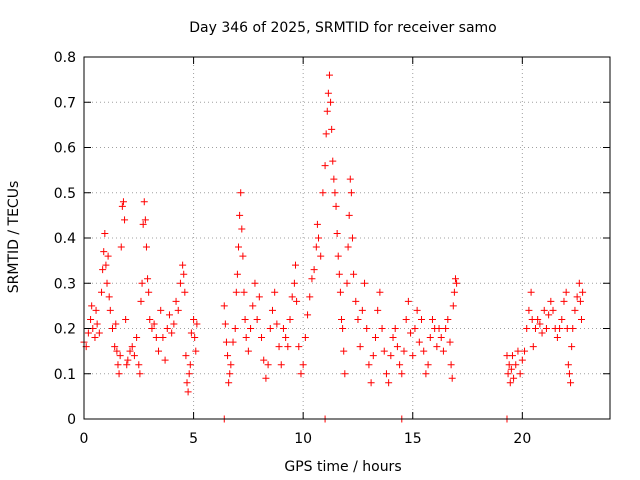  I want to click on y-tick-label: 0, so click(71, 420).